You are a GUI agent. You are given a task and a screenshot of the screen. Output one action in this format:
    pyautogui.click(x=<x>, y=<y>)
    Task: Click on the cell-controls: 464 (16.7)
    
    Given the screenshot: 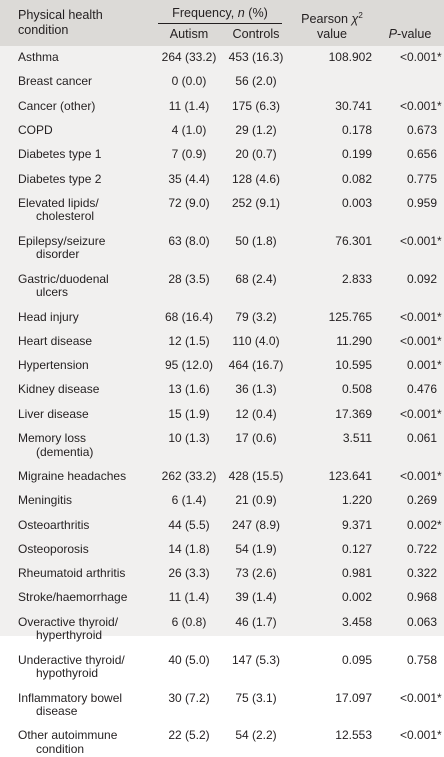 What is the action you would take?
    pyautogui.click(x=256, y=365)
    